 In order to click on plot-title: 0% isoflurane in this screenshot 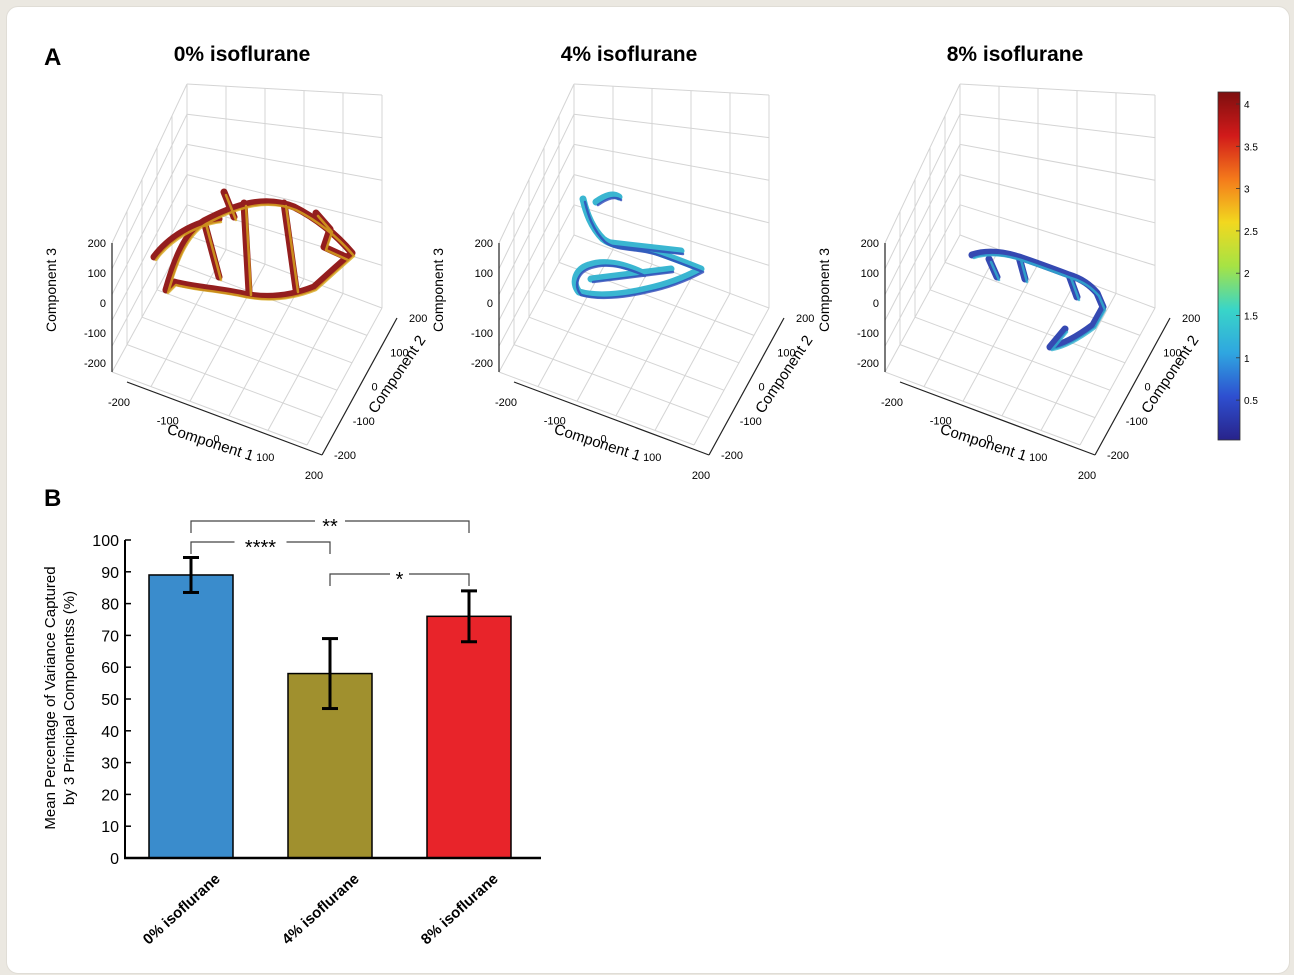, I will do `click(242, 54)`.